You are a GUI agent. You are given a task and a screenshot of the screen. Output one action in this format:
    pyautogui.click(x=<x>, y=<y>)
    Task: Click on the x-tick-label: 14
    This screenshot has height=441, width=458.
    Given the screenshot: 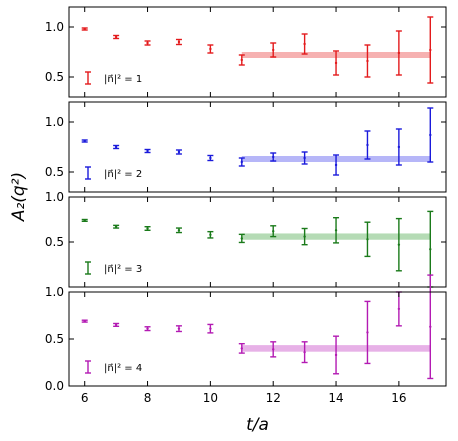 What is the action you would take?
    pyautogui.click(x=335, y=398)
    